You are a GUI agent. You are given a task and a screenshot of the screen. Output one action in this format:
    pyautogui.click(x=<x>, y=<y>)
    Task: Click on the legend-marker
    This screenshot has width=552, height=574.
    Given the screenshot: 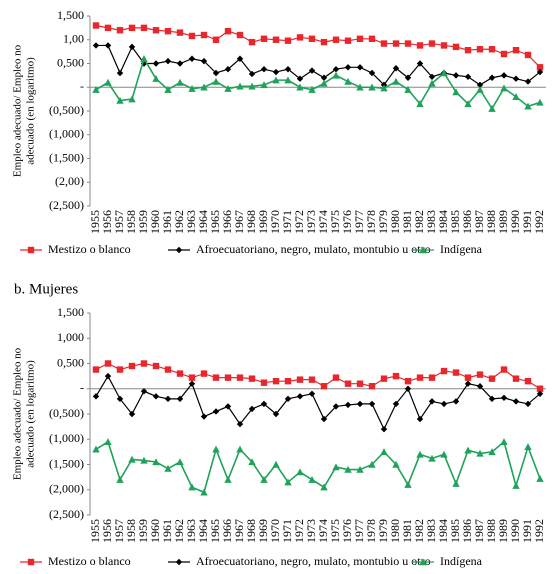 What is the action you would take?
    pyautogui.click(x=179, y=562)
    